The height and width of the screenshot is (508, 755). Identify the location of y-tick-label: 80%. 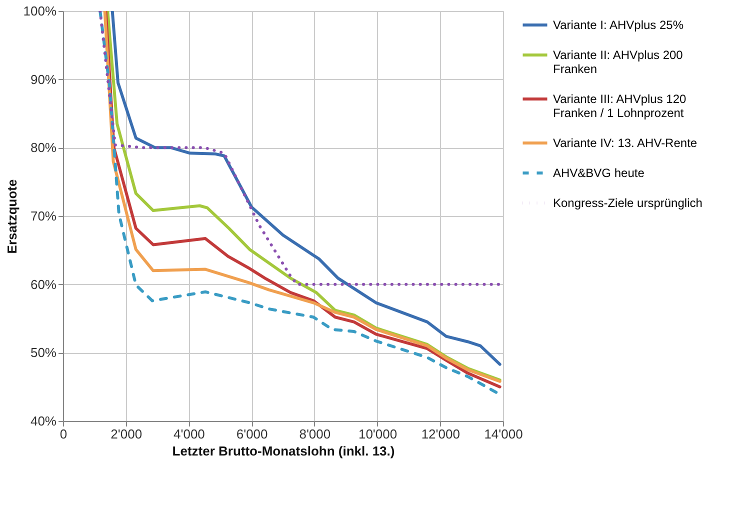
(43, 148).